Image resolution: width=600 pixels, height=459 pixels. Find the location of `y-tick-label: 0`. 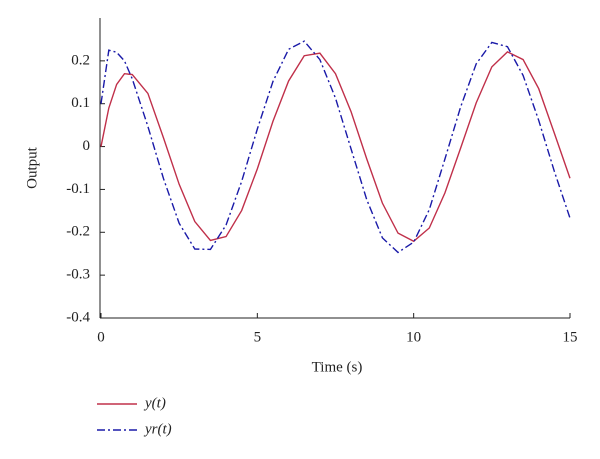

y-tick-label: 0 is located at coordinates (87, 146).